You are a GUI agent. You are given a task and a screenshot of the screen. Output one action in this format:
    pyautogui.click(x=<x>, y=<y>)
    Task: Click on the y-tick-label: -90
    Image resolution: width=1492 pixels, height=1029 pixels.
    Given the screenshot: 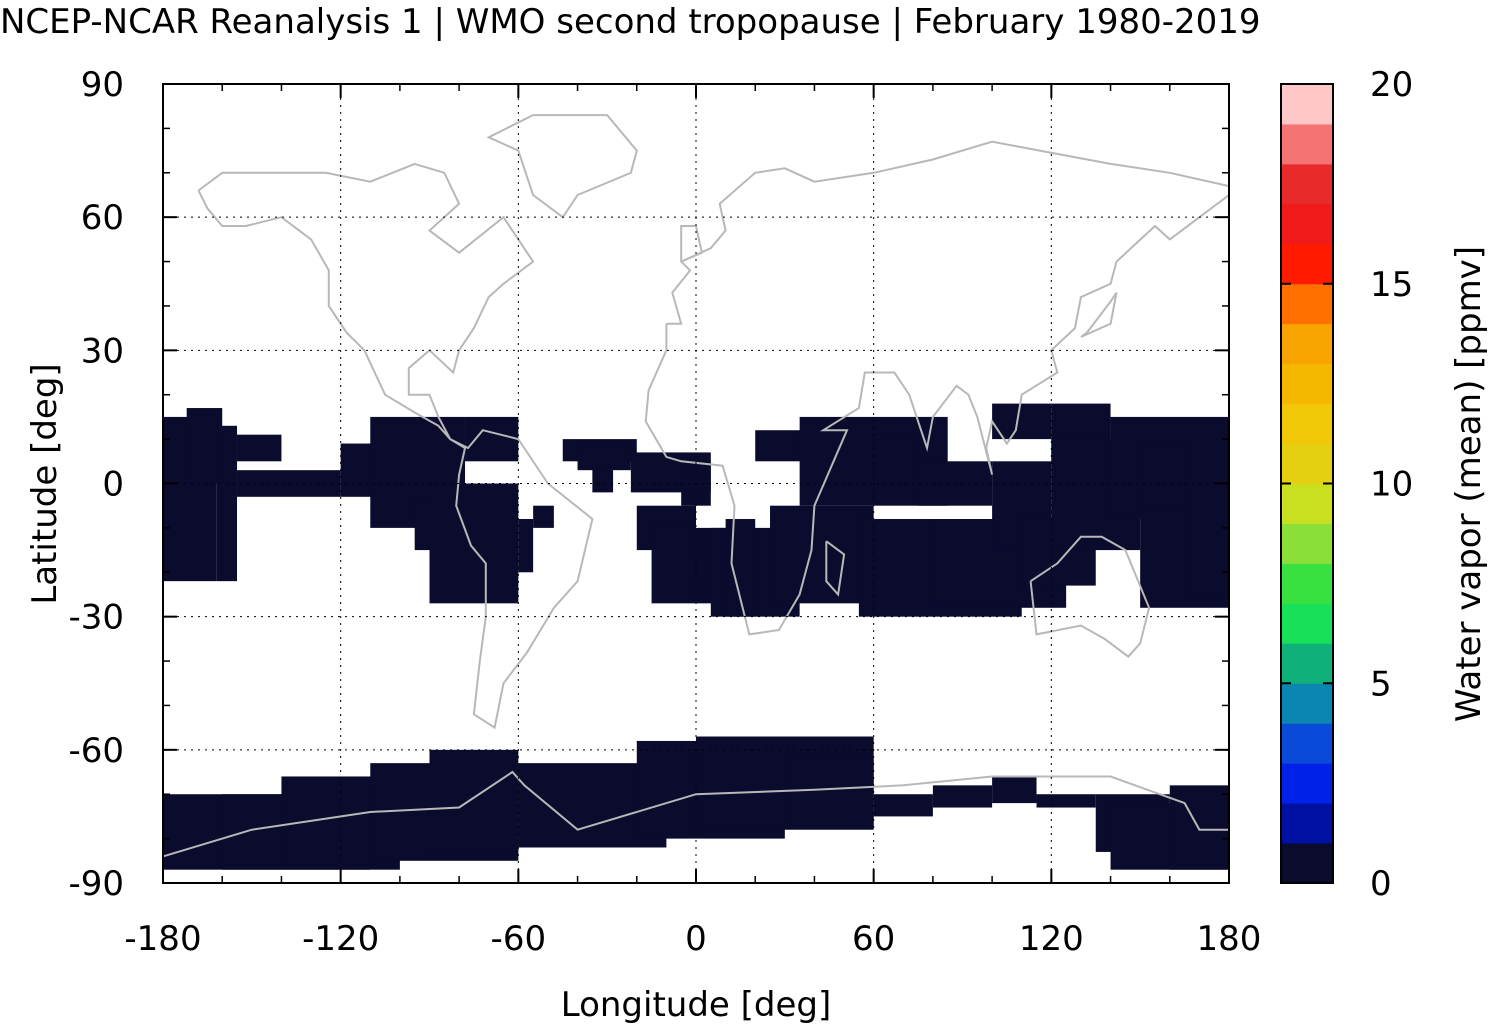 What is the action you would take?
    pyautogui.click(x=96, y=884)
    